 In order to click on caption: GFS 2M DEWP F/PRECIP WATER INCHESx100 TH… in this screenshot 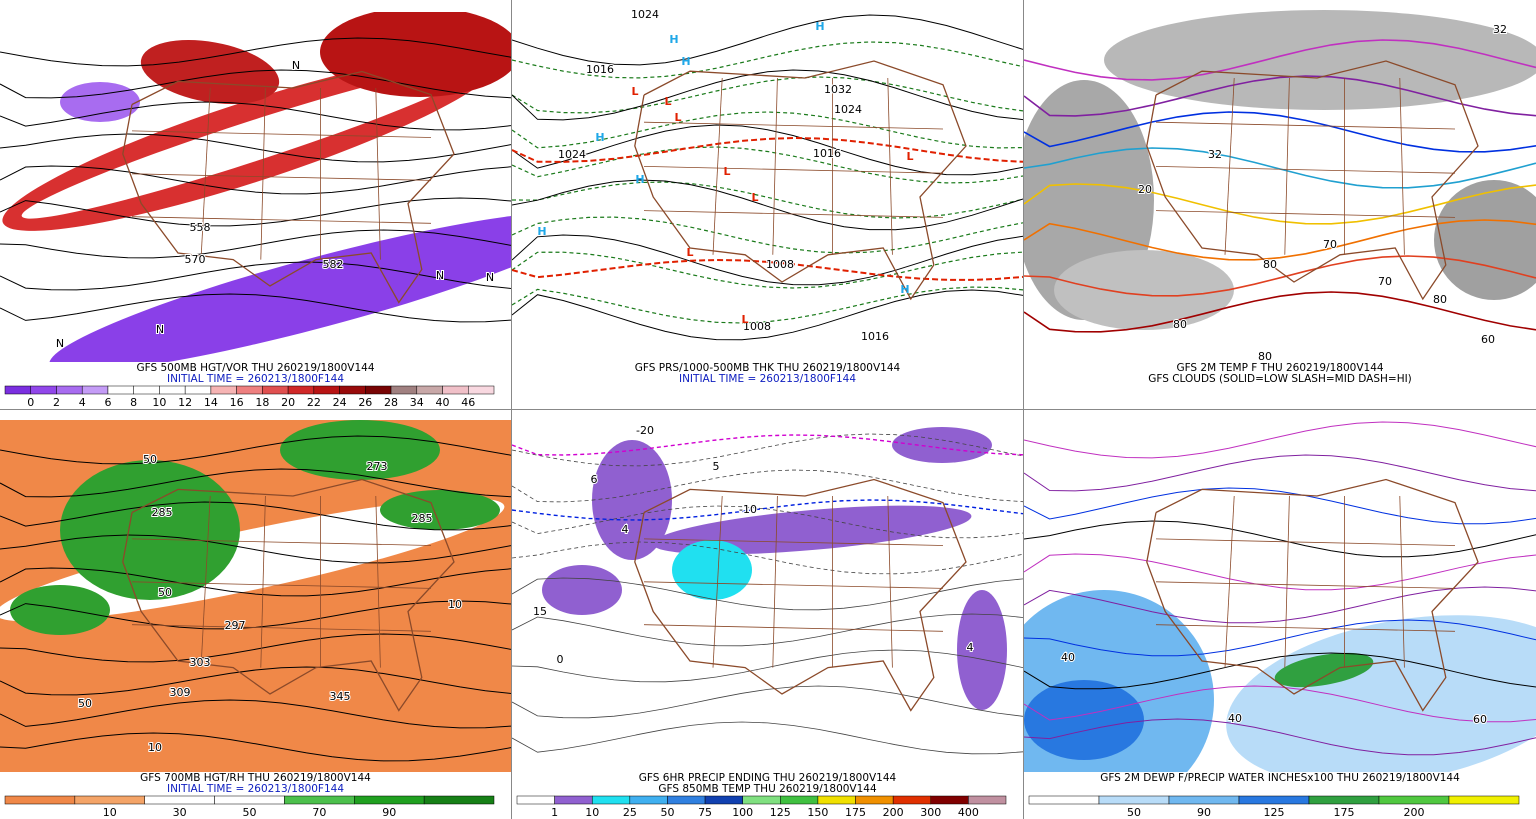, I will do `click(1280, 778)`.